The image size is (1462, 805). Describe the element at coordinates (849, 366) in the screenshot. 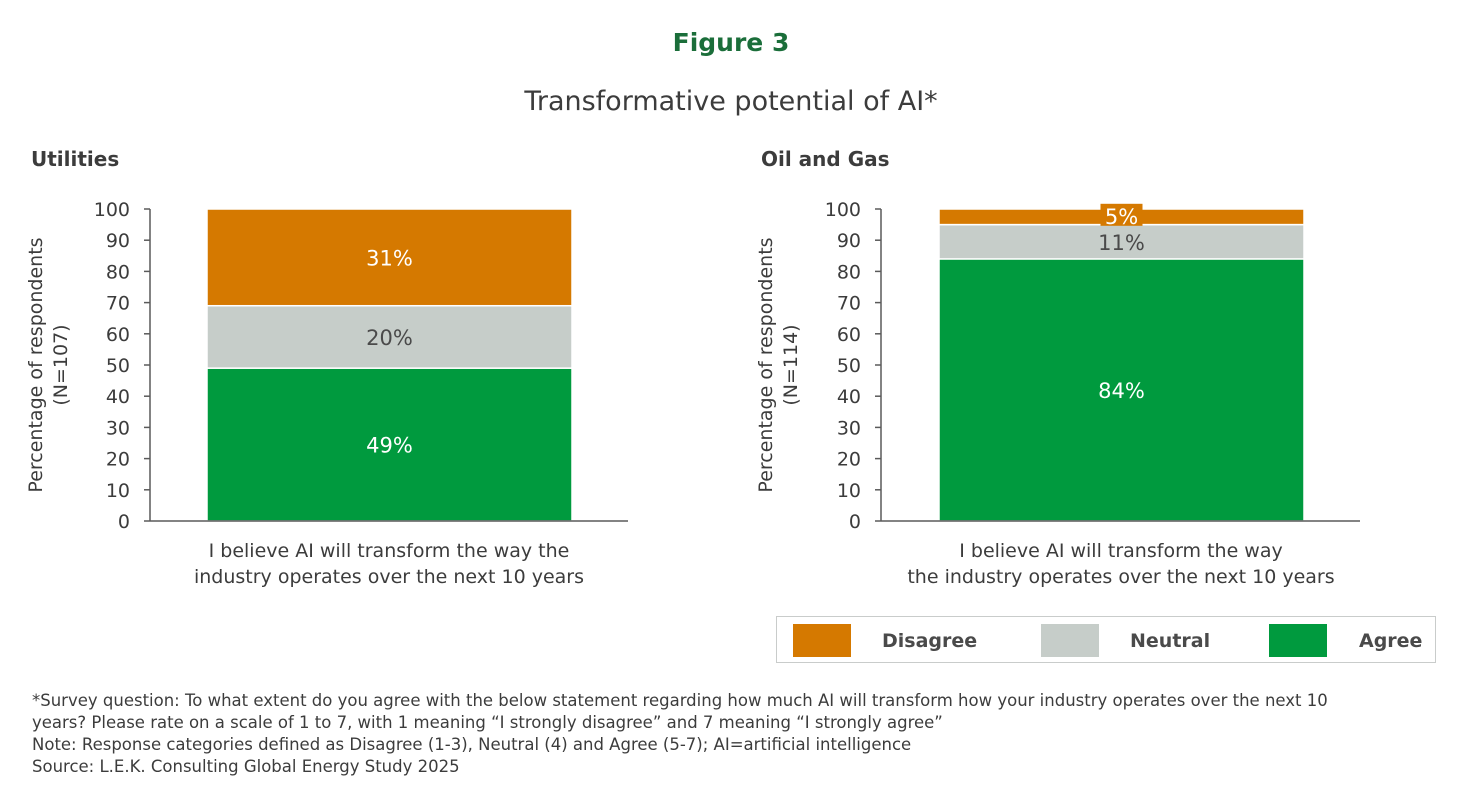

I see `chart-2-y-tick-label: 50` at that location.